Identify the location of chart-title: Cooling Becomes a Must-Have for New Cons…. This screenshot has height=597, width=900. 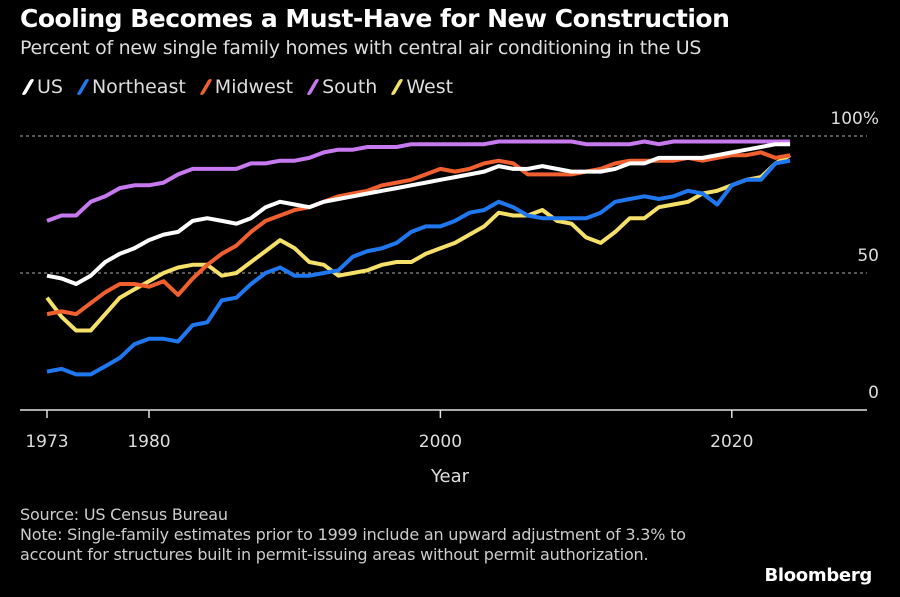
(375, 18).